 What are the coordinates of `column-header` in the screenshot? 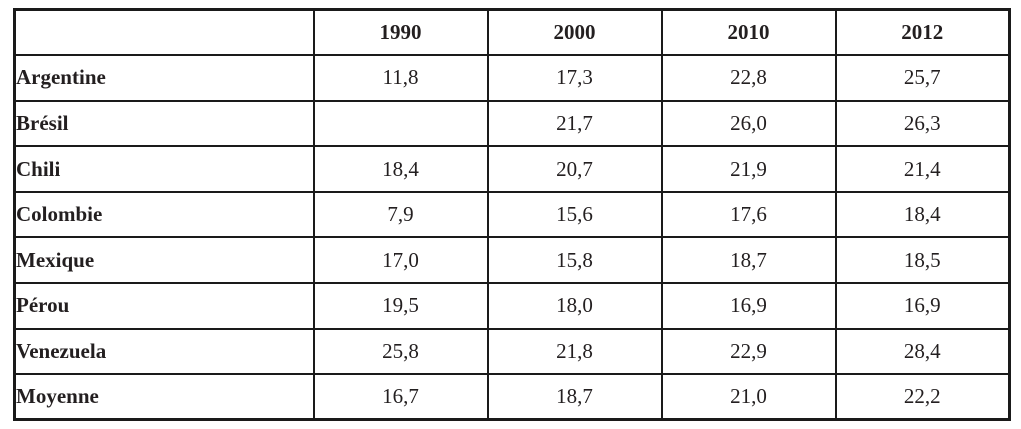 It's located at (164, 32).